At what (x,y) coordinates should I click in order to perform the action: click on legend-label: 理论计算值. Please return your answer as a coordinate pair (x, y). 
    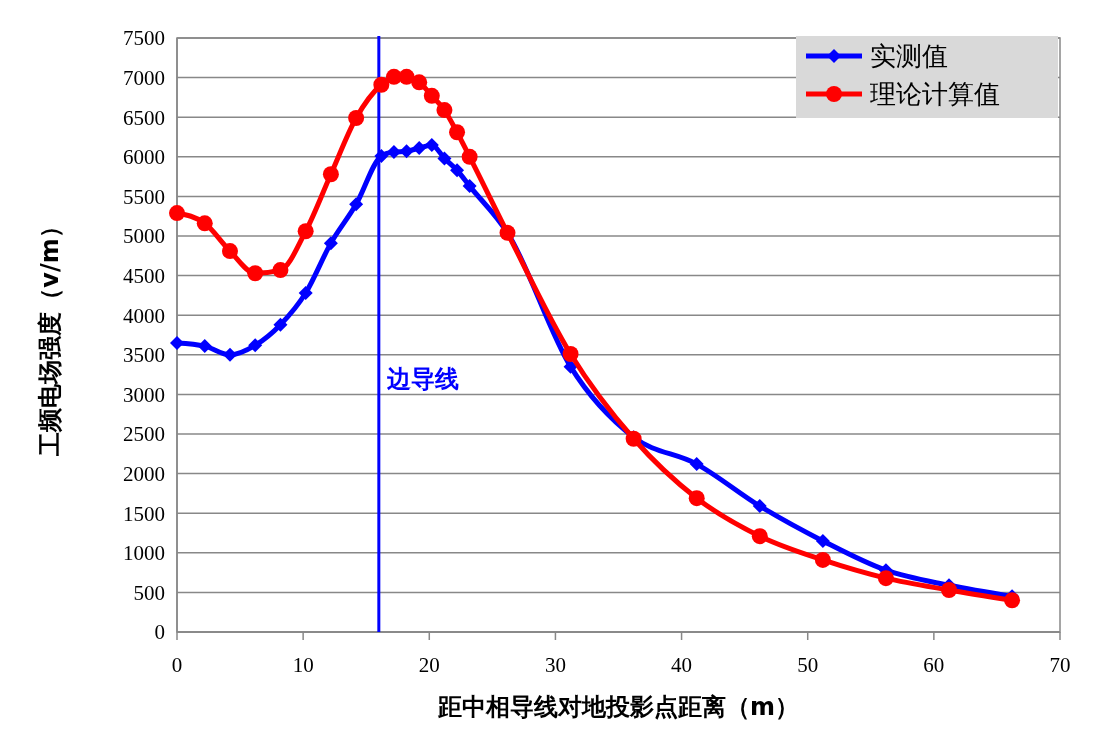
    Looking at the image, I should click on (935, 94).